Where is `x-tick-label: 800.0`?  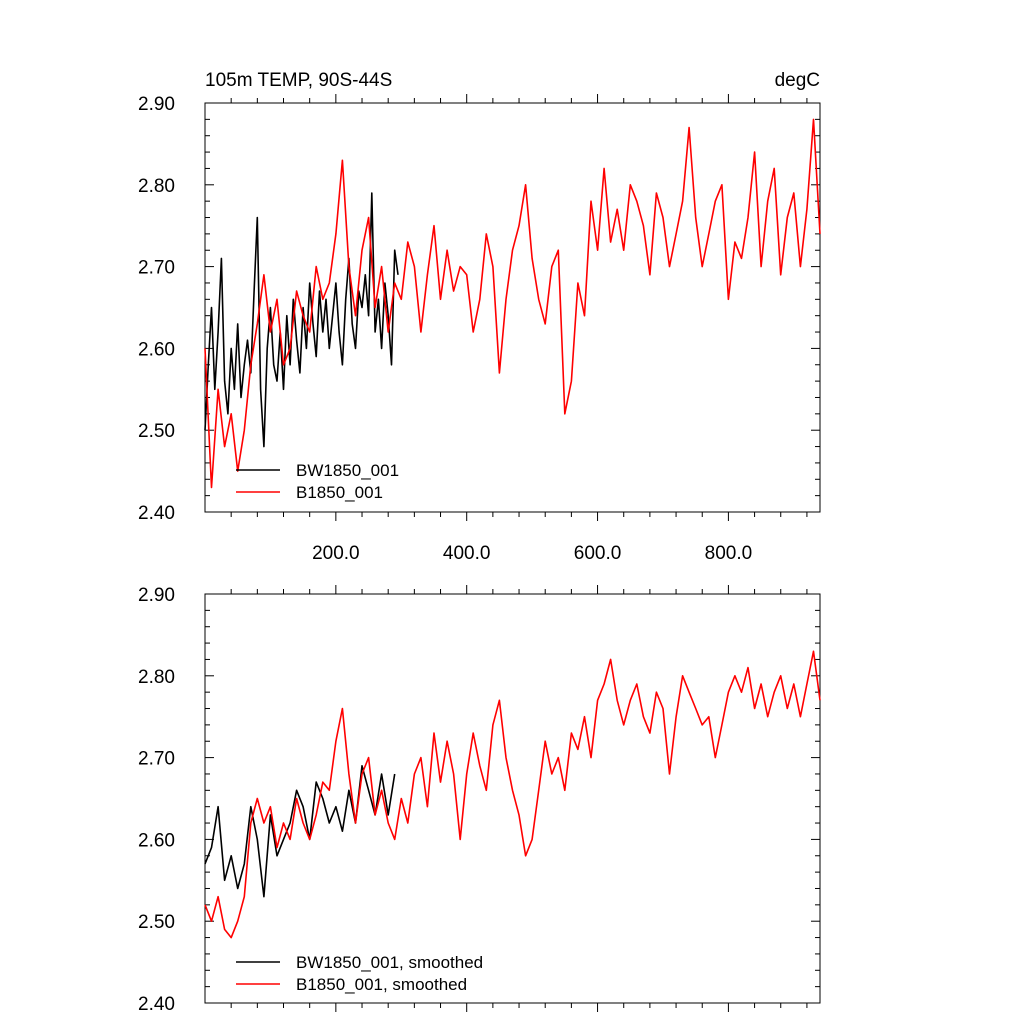
x-tick-label: 800.0 is located at coordinates (729, 553).